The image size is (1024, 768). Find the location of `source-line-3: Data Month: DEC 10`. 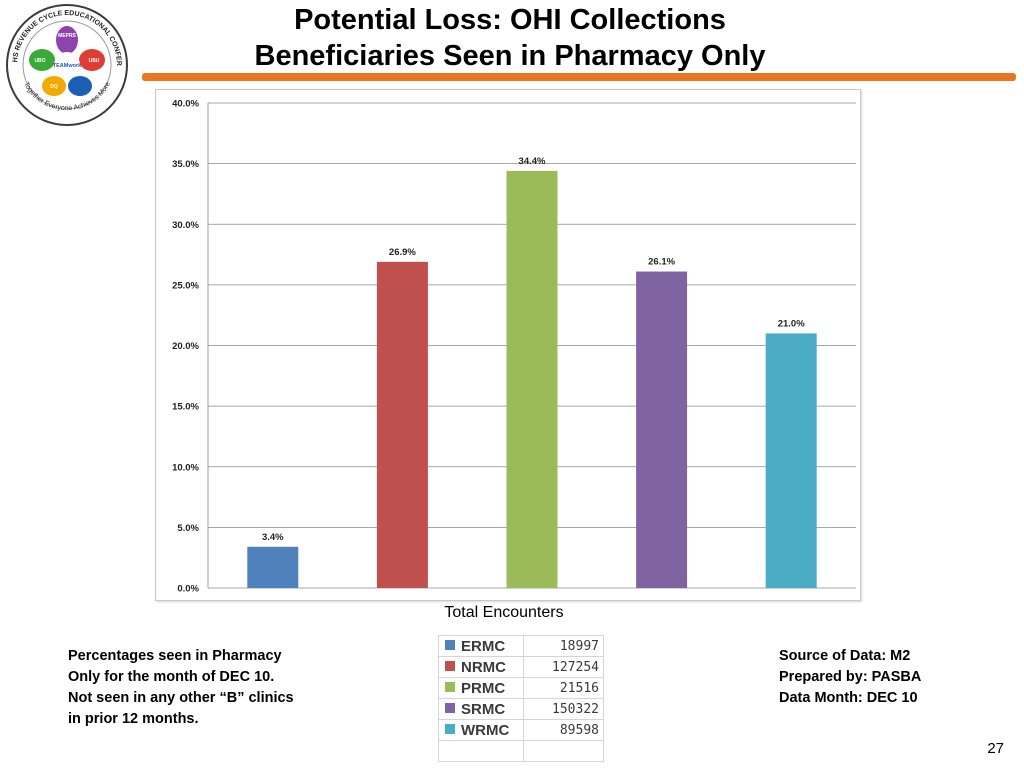

source-line-3: Data Month: DEC 10 is located at coordinates (848, 698).